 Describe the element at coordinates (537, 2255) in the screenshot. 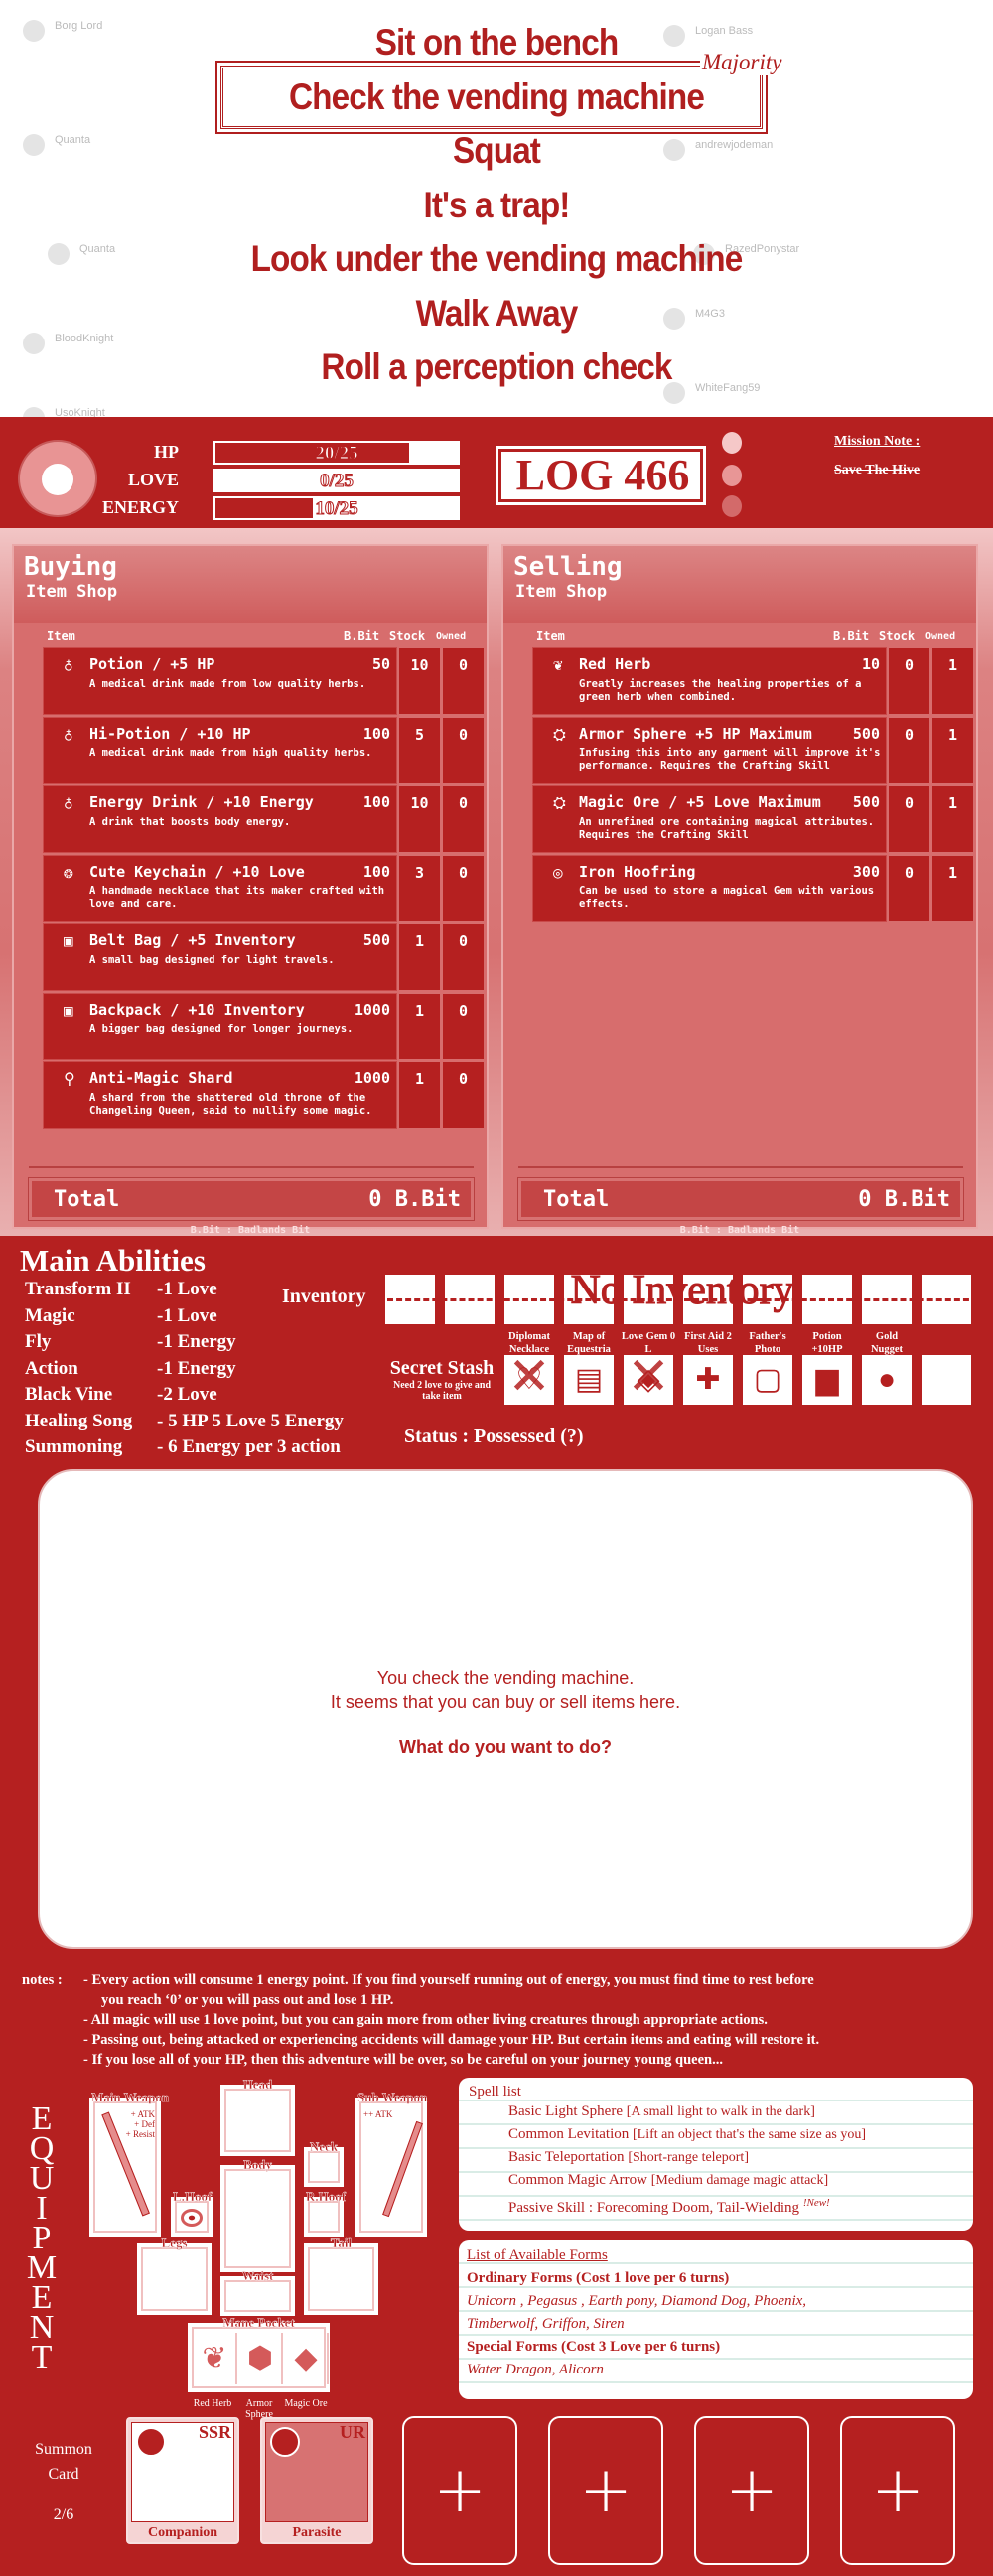

I see `forms-title: List of Available Forms` at that location.